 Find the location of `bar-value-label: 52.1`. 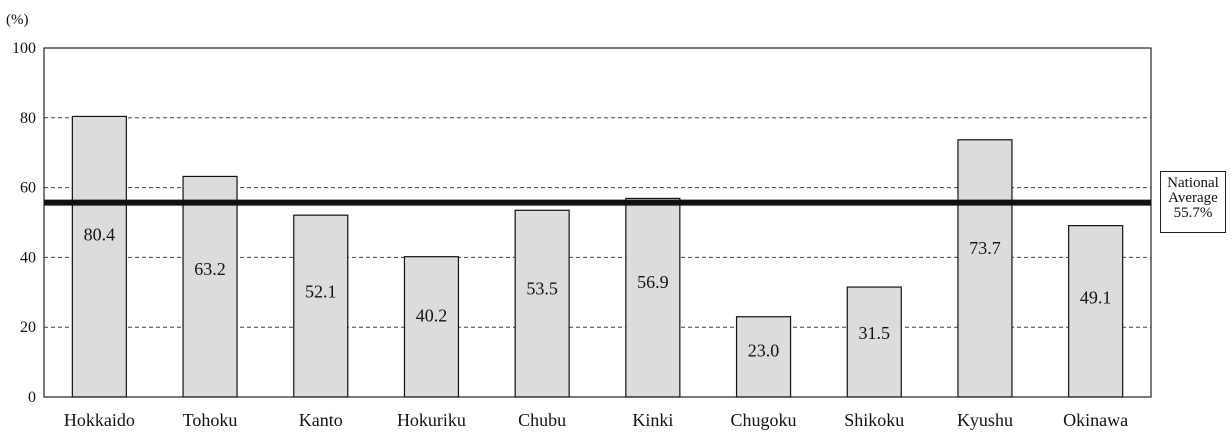

bar-value-label: 52.1 is located at coordinates (321, 292).